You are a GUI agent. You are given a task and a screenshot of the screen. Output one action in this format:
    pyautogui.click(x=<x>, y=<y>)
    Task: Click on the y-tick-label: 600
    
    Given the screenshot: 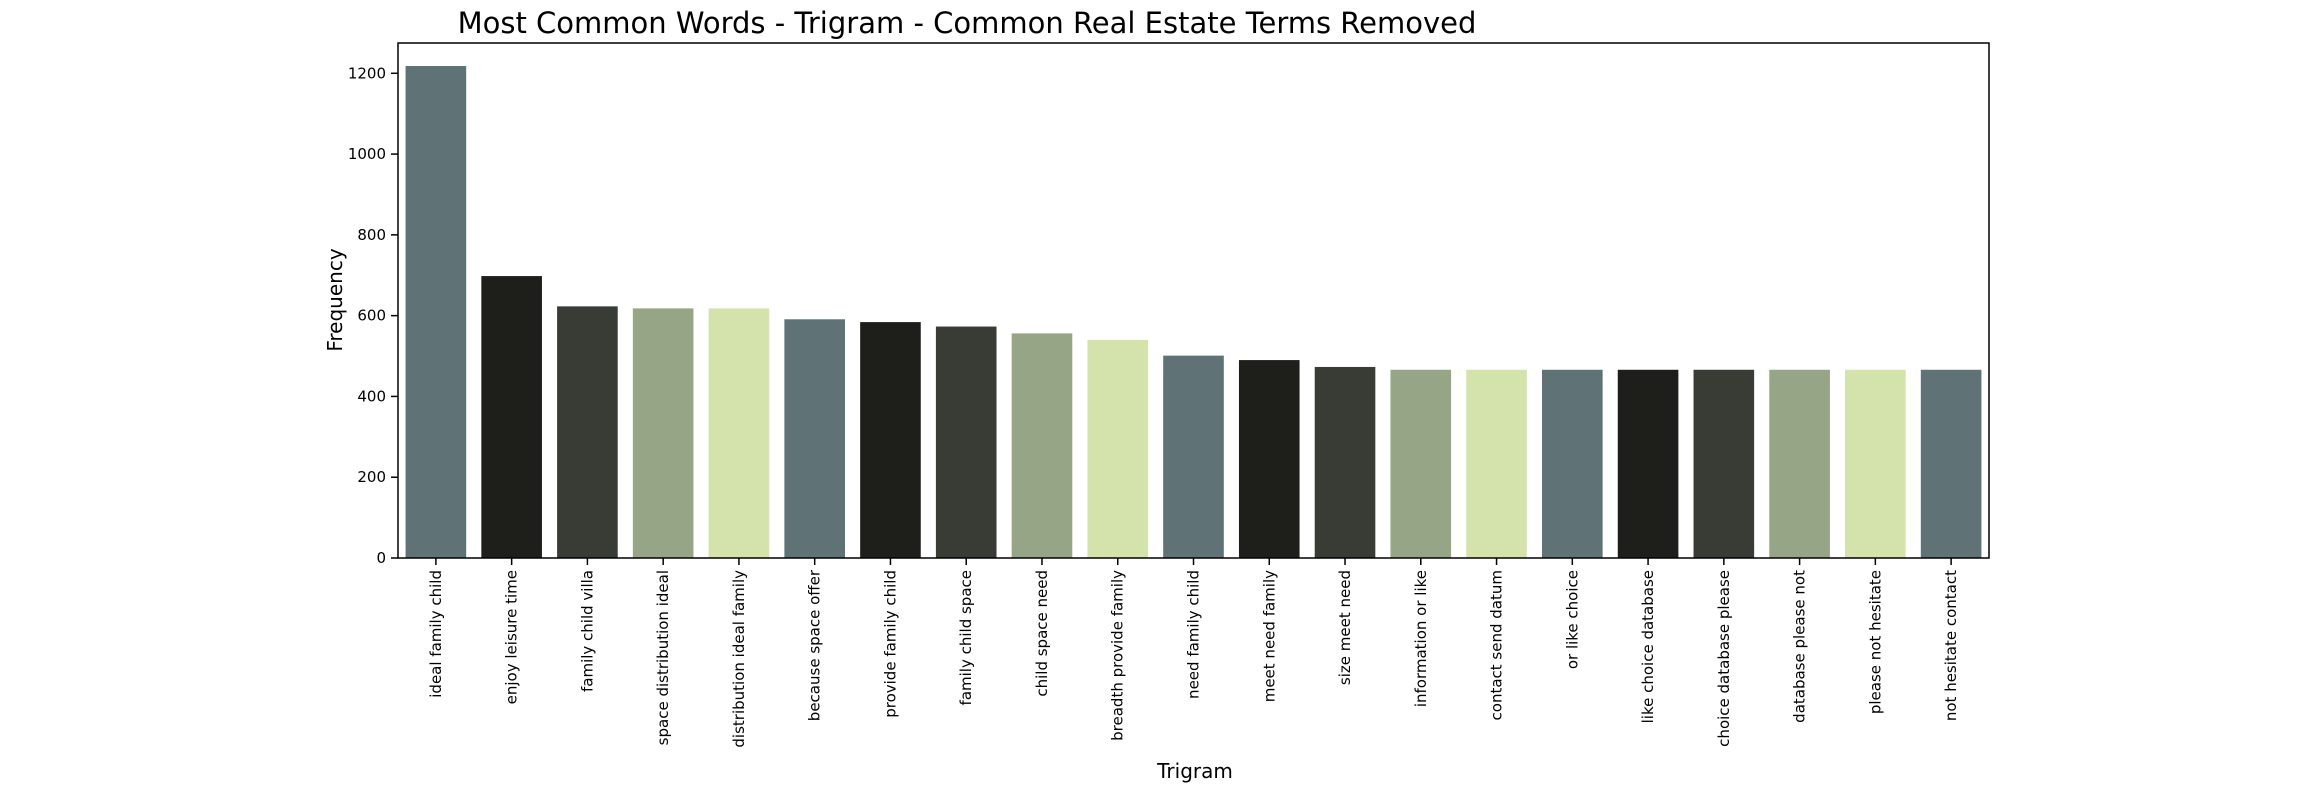 What is the action you would take?
    pyautogui.click(x=371, y=316)
    